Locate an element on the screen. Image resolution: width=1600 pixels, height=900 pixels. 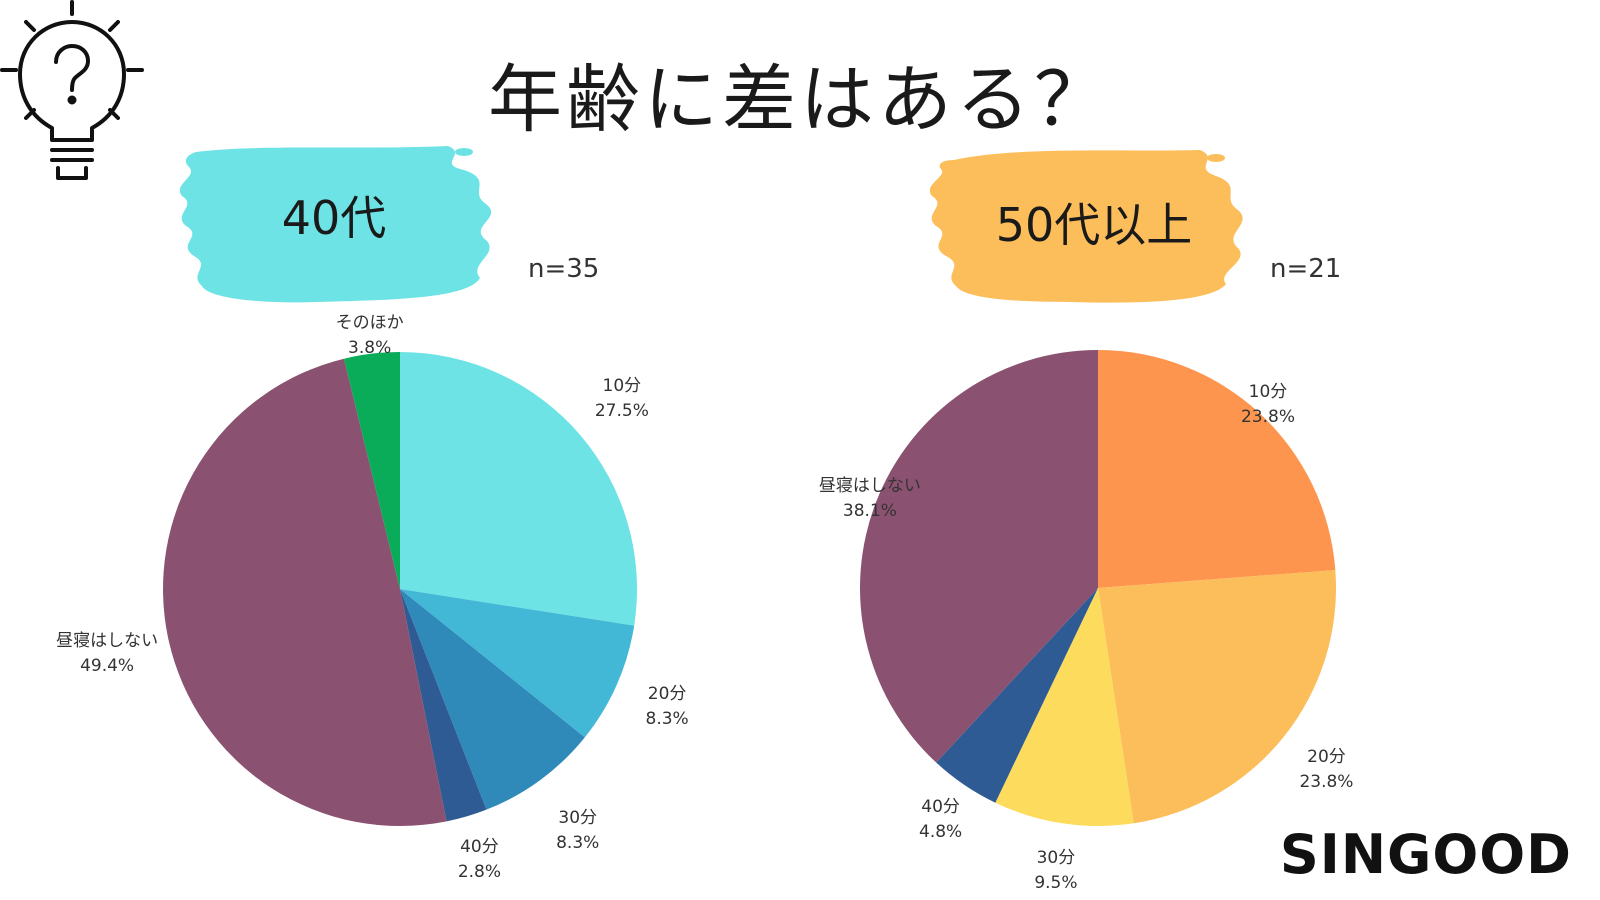
slice-category: そのほか is located at coordinates (369, 322).